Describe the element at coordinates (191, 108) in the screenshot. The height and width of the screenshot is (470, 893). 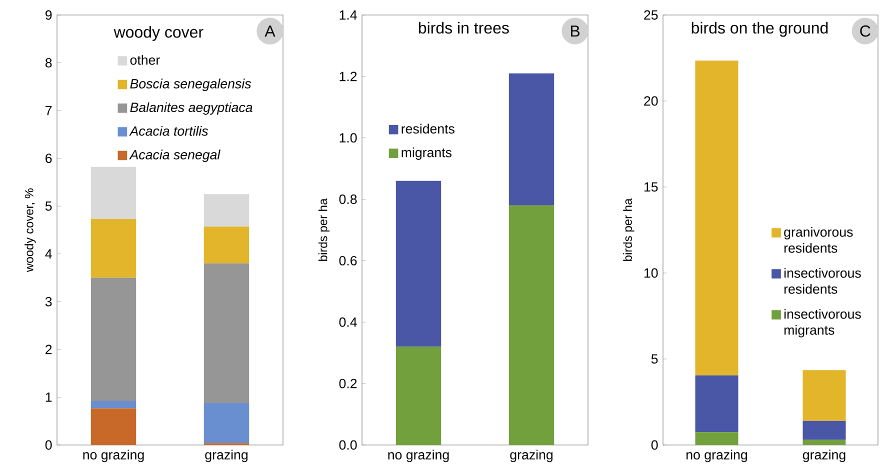
I see `legend-label: Balanites aegyptiaca` at that location.